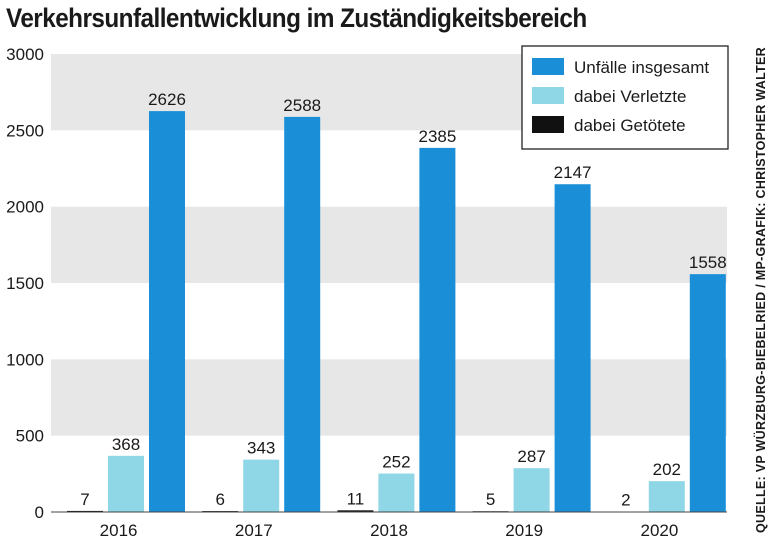  Describe the element at coordinates (261, 485) in the screenshot. I see `bar-injured-2017` at that location.